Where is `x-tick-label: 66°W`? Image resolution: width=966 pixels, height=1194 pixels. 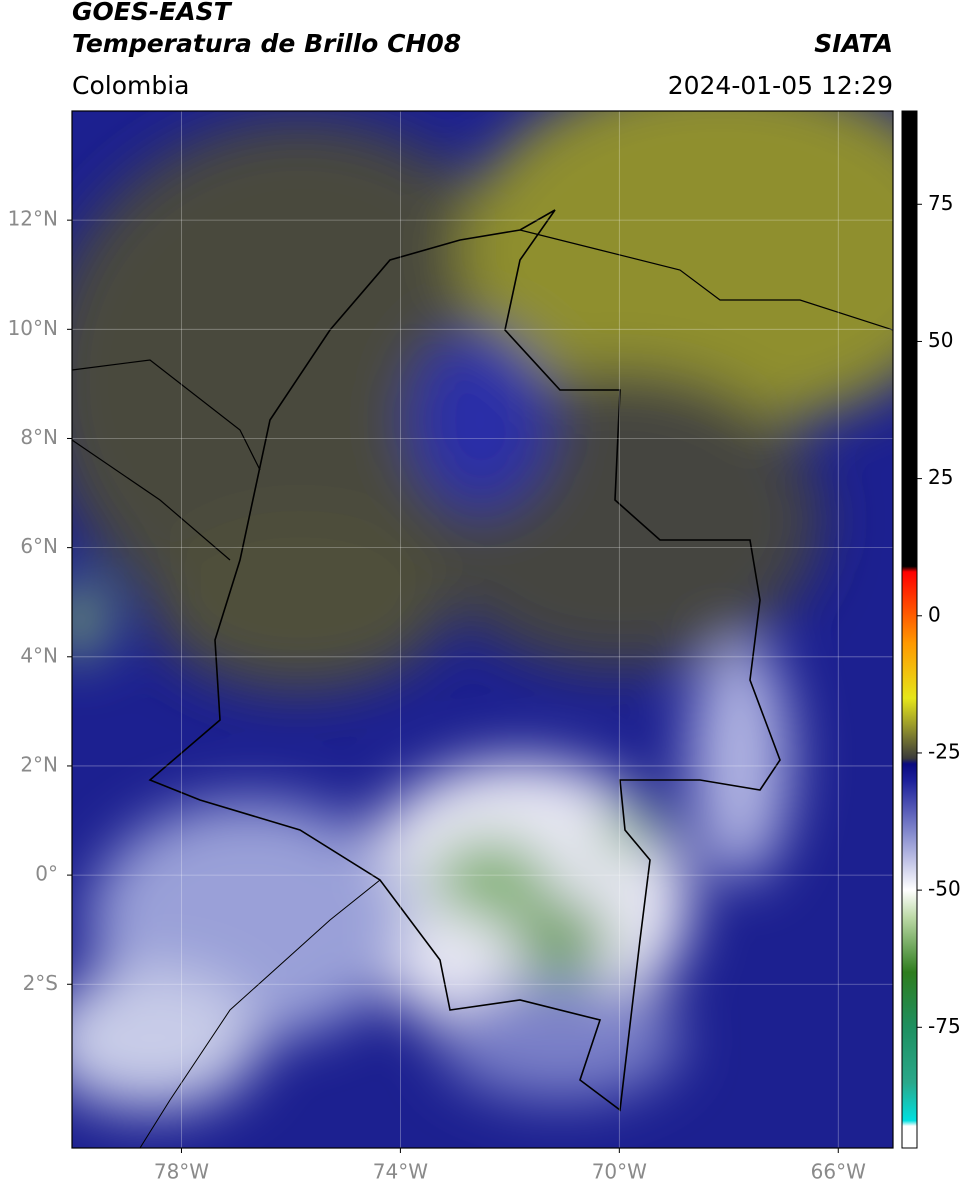 x-tick-label: 66°W is located at coordinates (838, 1172).